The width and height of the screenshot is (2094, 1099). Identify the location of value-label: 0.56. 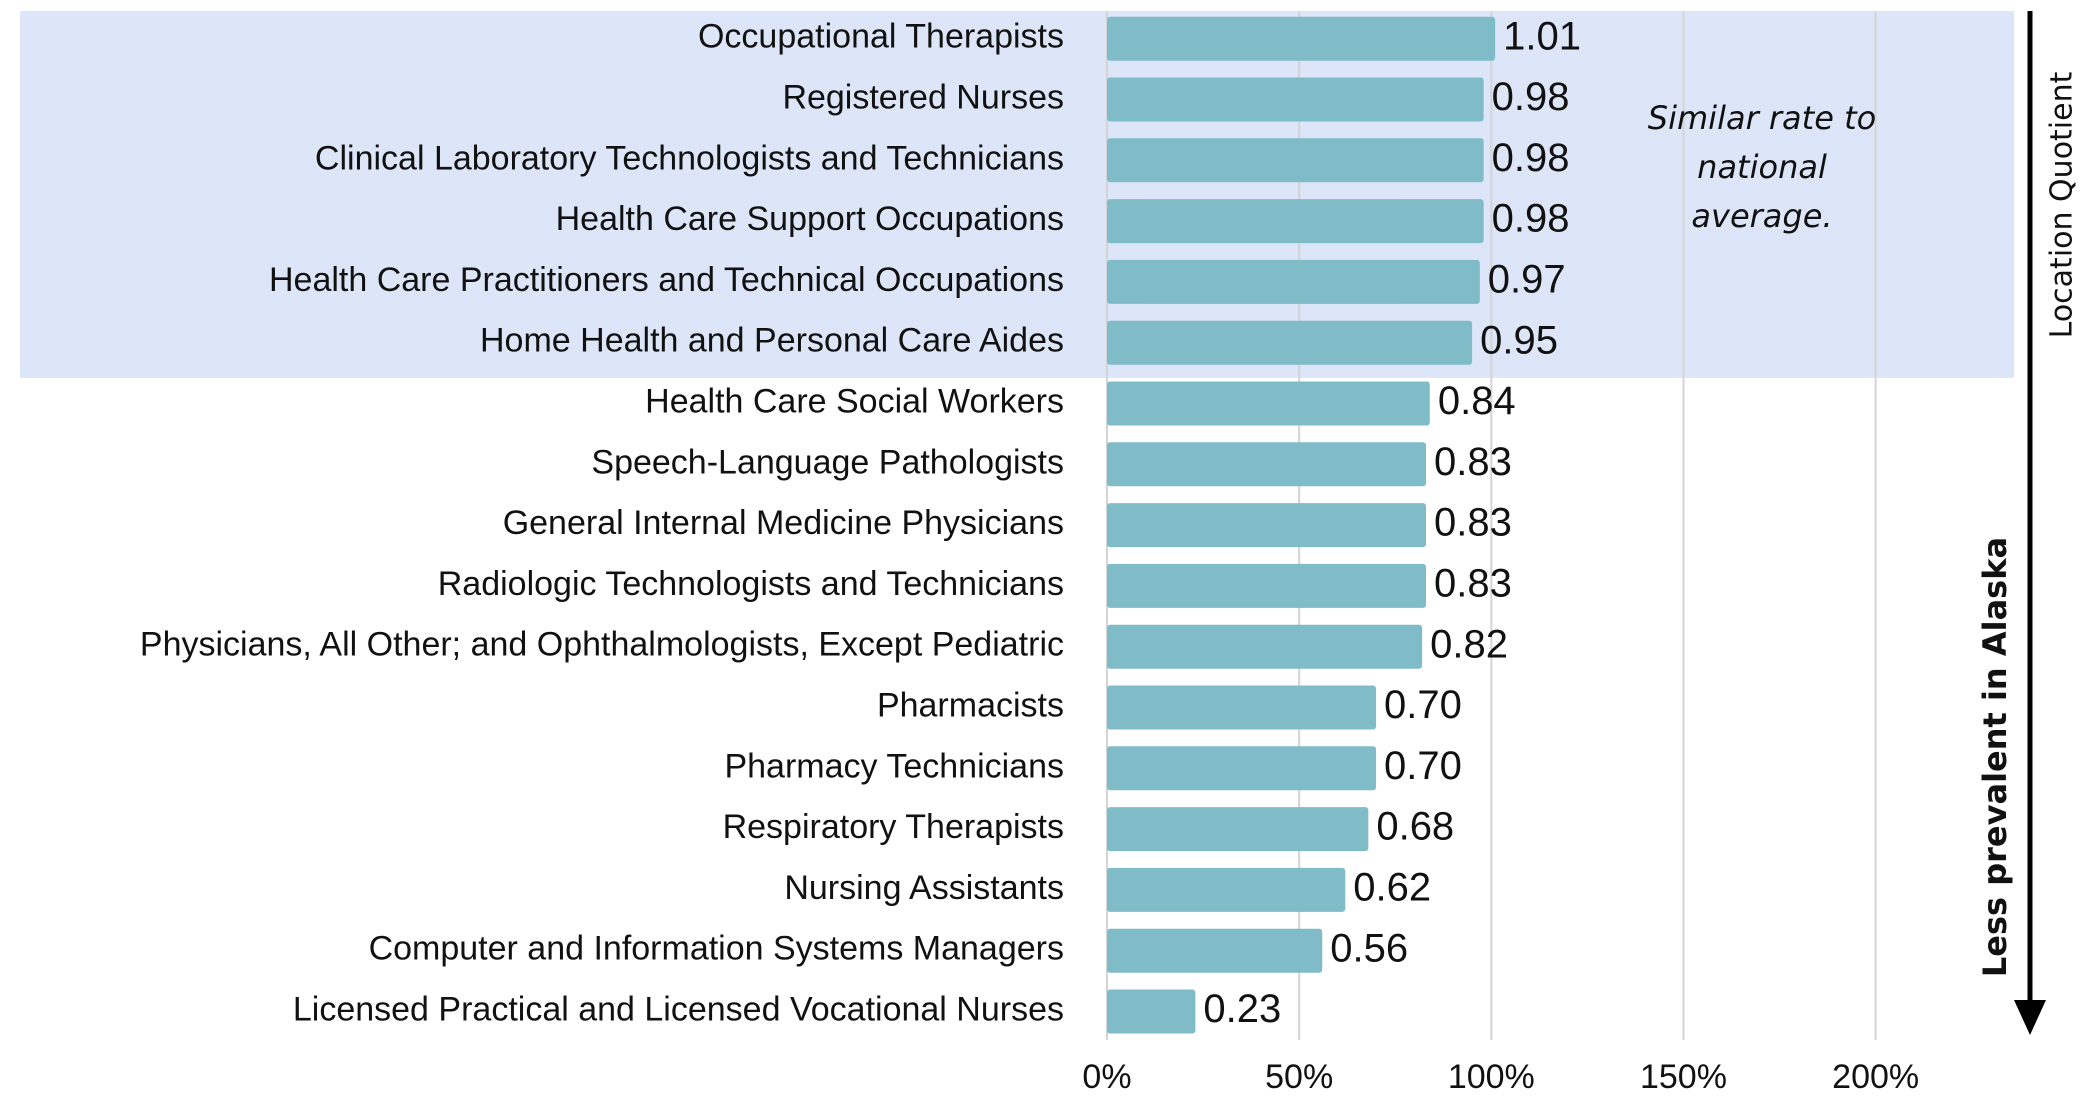
(1369, 948).